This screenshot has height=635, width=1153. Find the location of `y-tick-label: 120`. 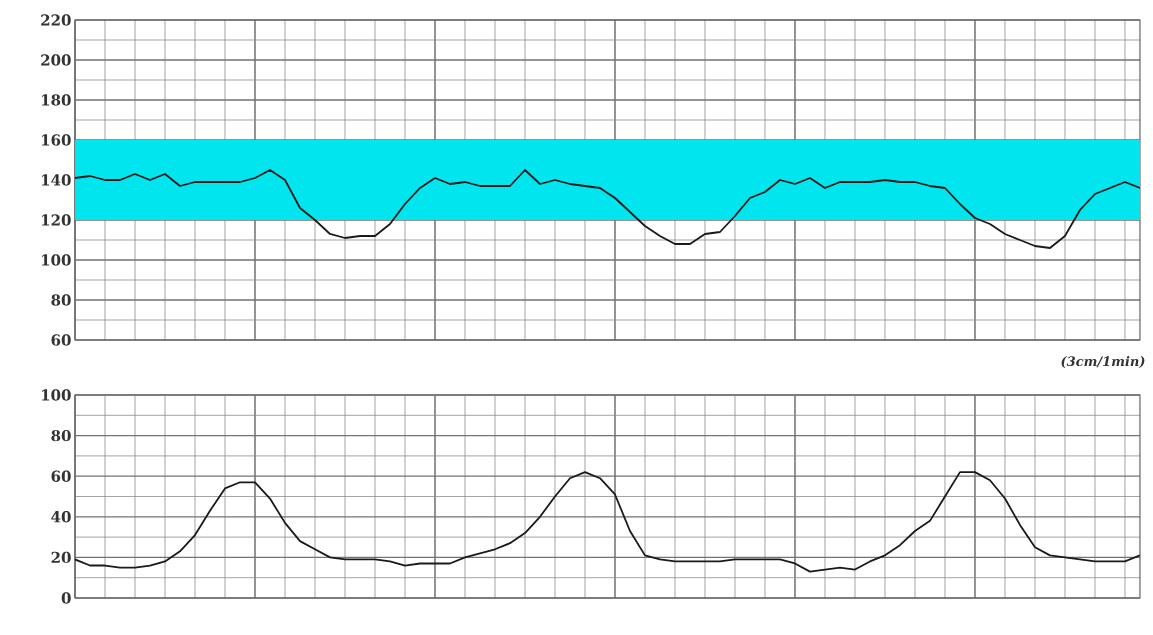

y-tick-label: 120 is located at coordinates (56, 220).